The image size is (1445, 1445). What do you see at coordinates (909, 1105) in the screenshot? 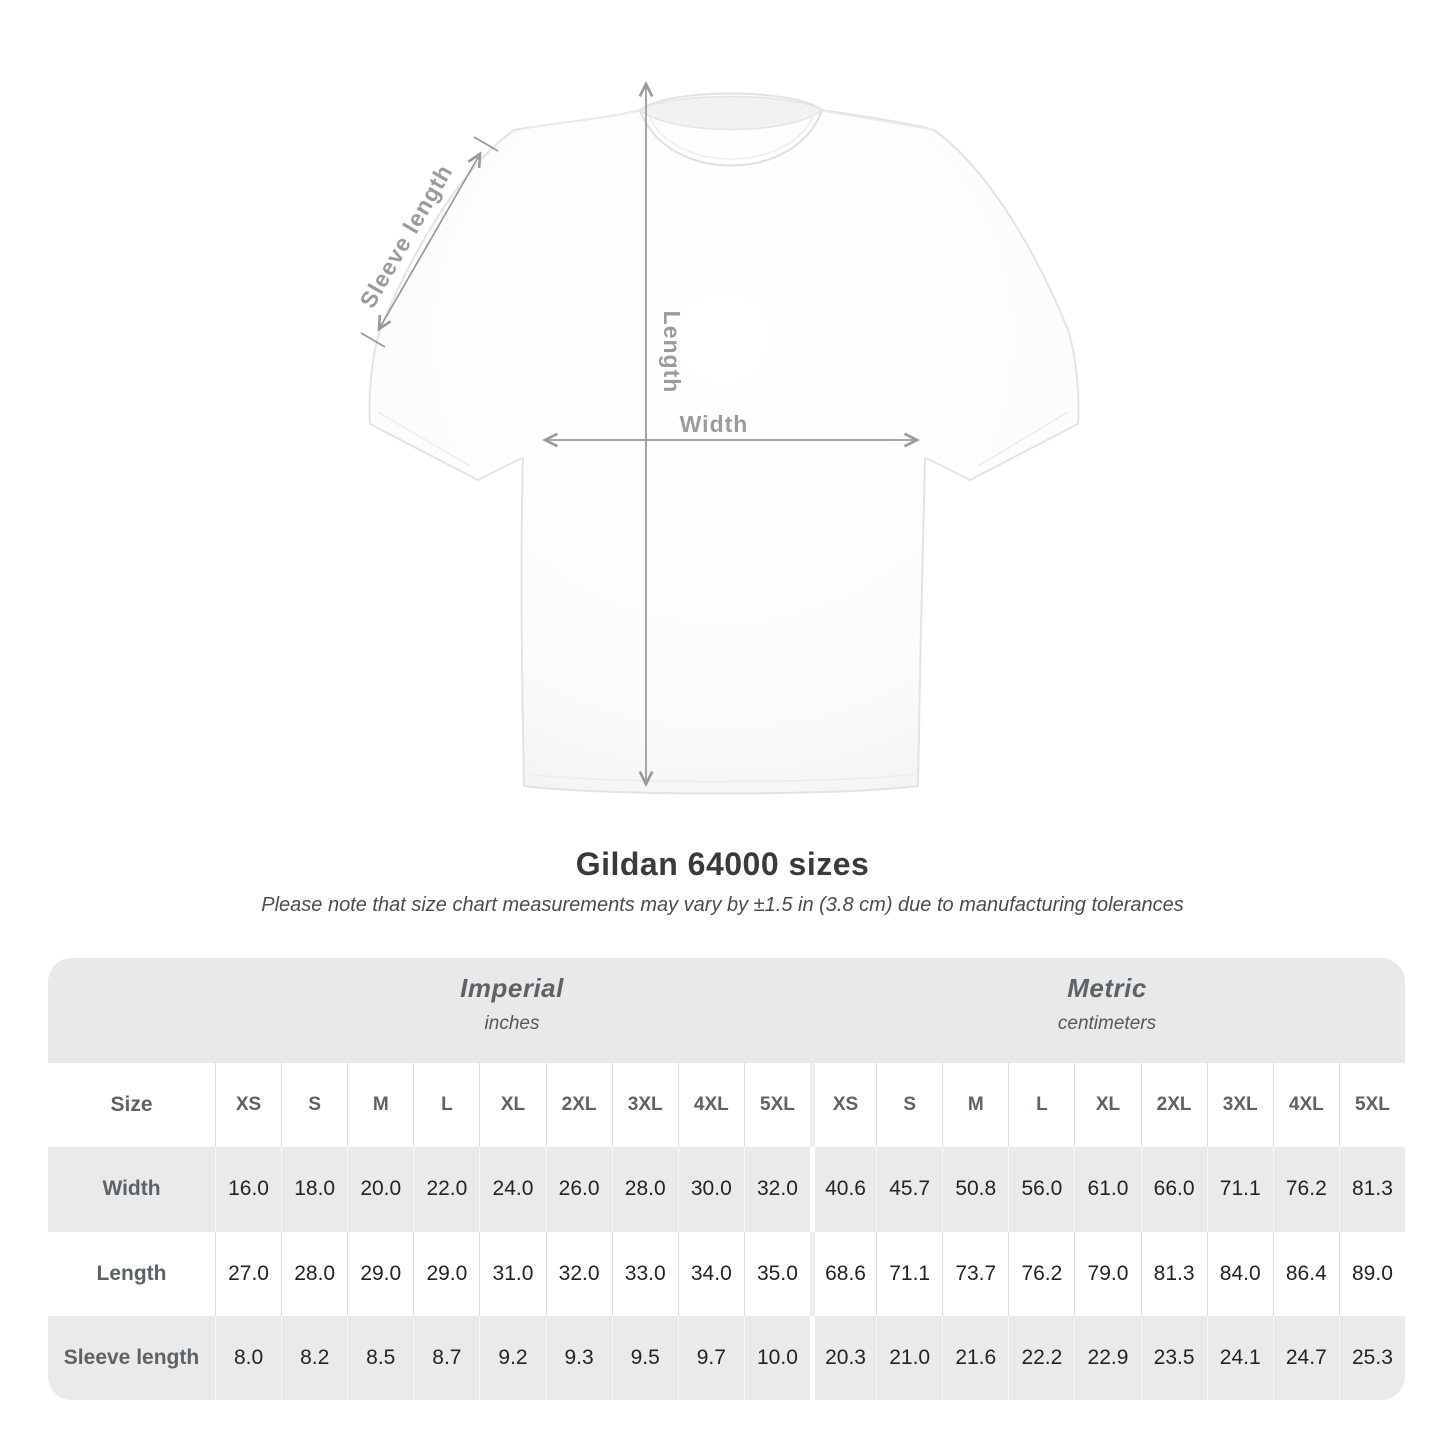
I see `column-header-metric-S: S` at bounding box center [909, 1105].